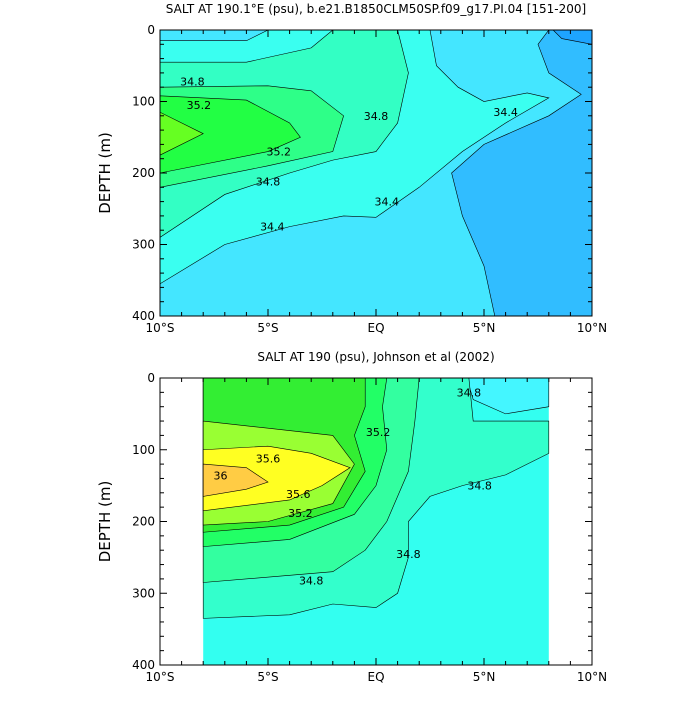 The width and height of the screenshot is (700, 704). What do you see at coordinates (220, 476) in the screenshot?
I see `contour-label: 36` at bounding box center [220, 476].